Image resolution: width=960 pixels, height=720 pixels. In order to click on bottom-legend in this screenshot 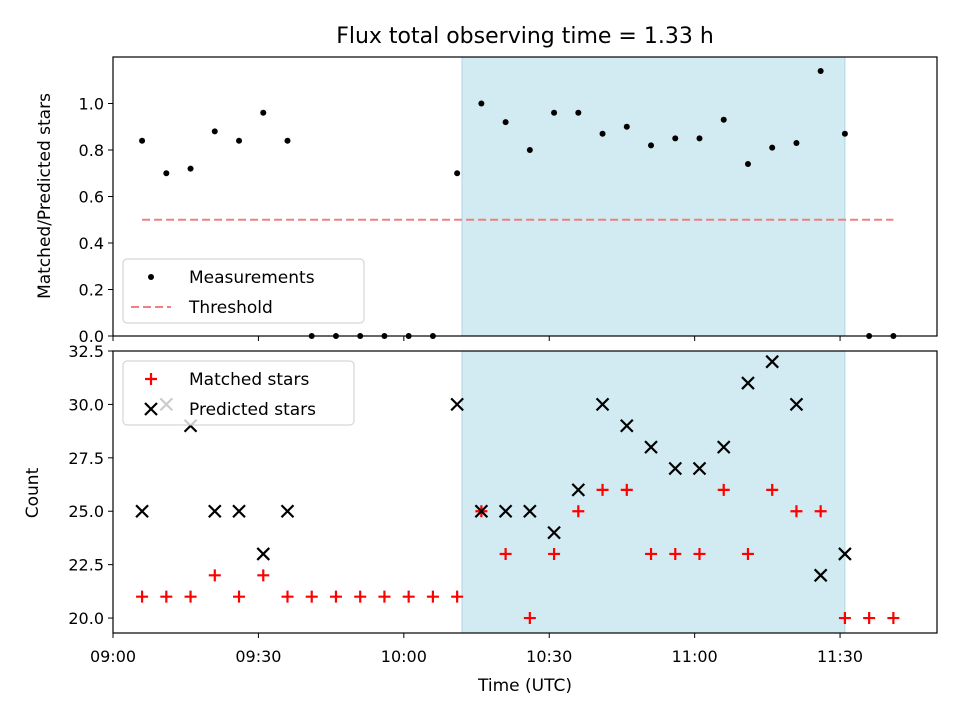, I will do `click(238, 393)`.